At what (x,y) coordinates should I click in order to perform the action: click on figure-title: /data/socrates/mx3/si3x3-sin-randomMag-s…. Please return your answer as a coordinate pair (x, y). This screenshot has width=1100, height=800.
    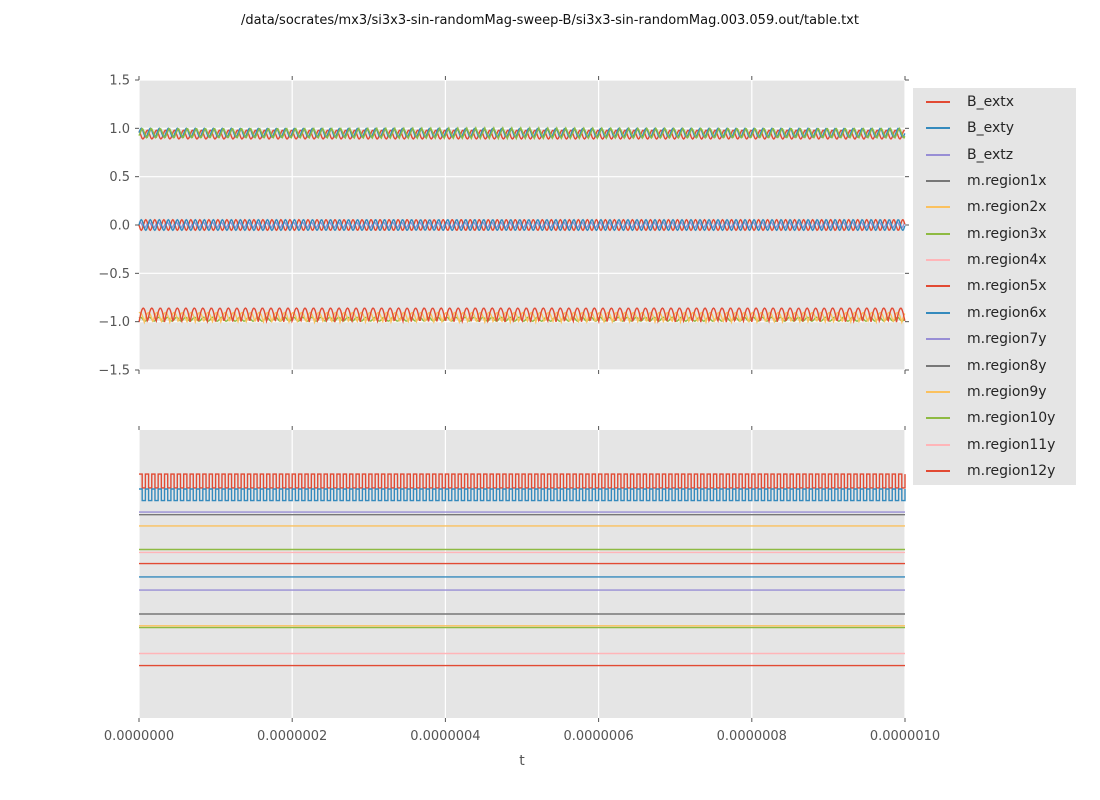
    Looking at the image, I should click on (550, 20).